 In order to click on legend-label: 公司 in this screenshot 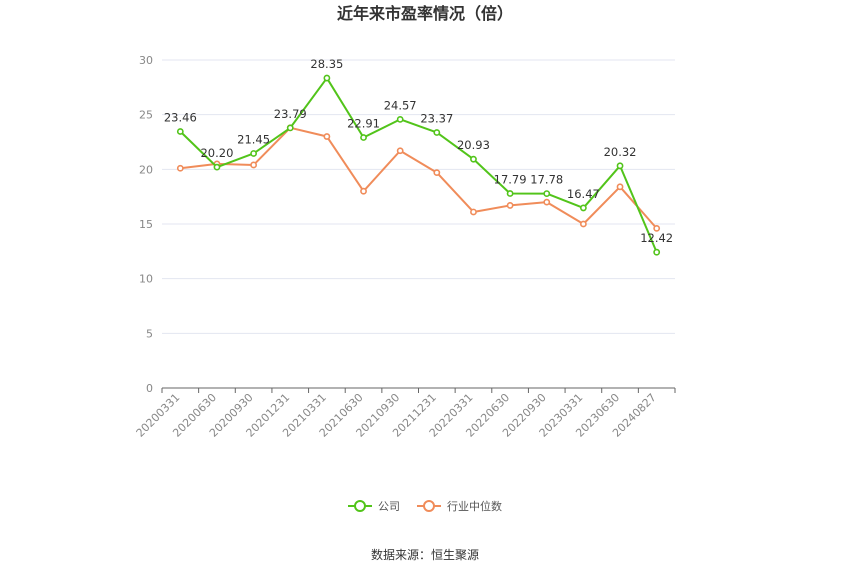, I will do `click(389, 506)`.